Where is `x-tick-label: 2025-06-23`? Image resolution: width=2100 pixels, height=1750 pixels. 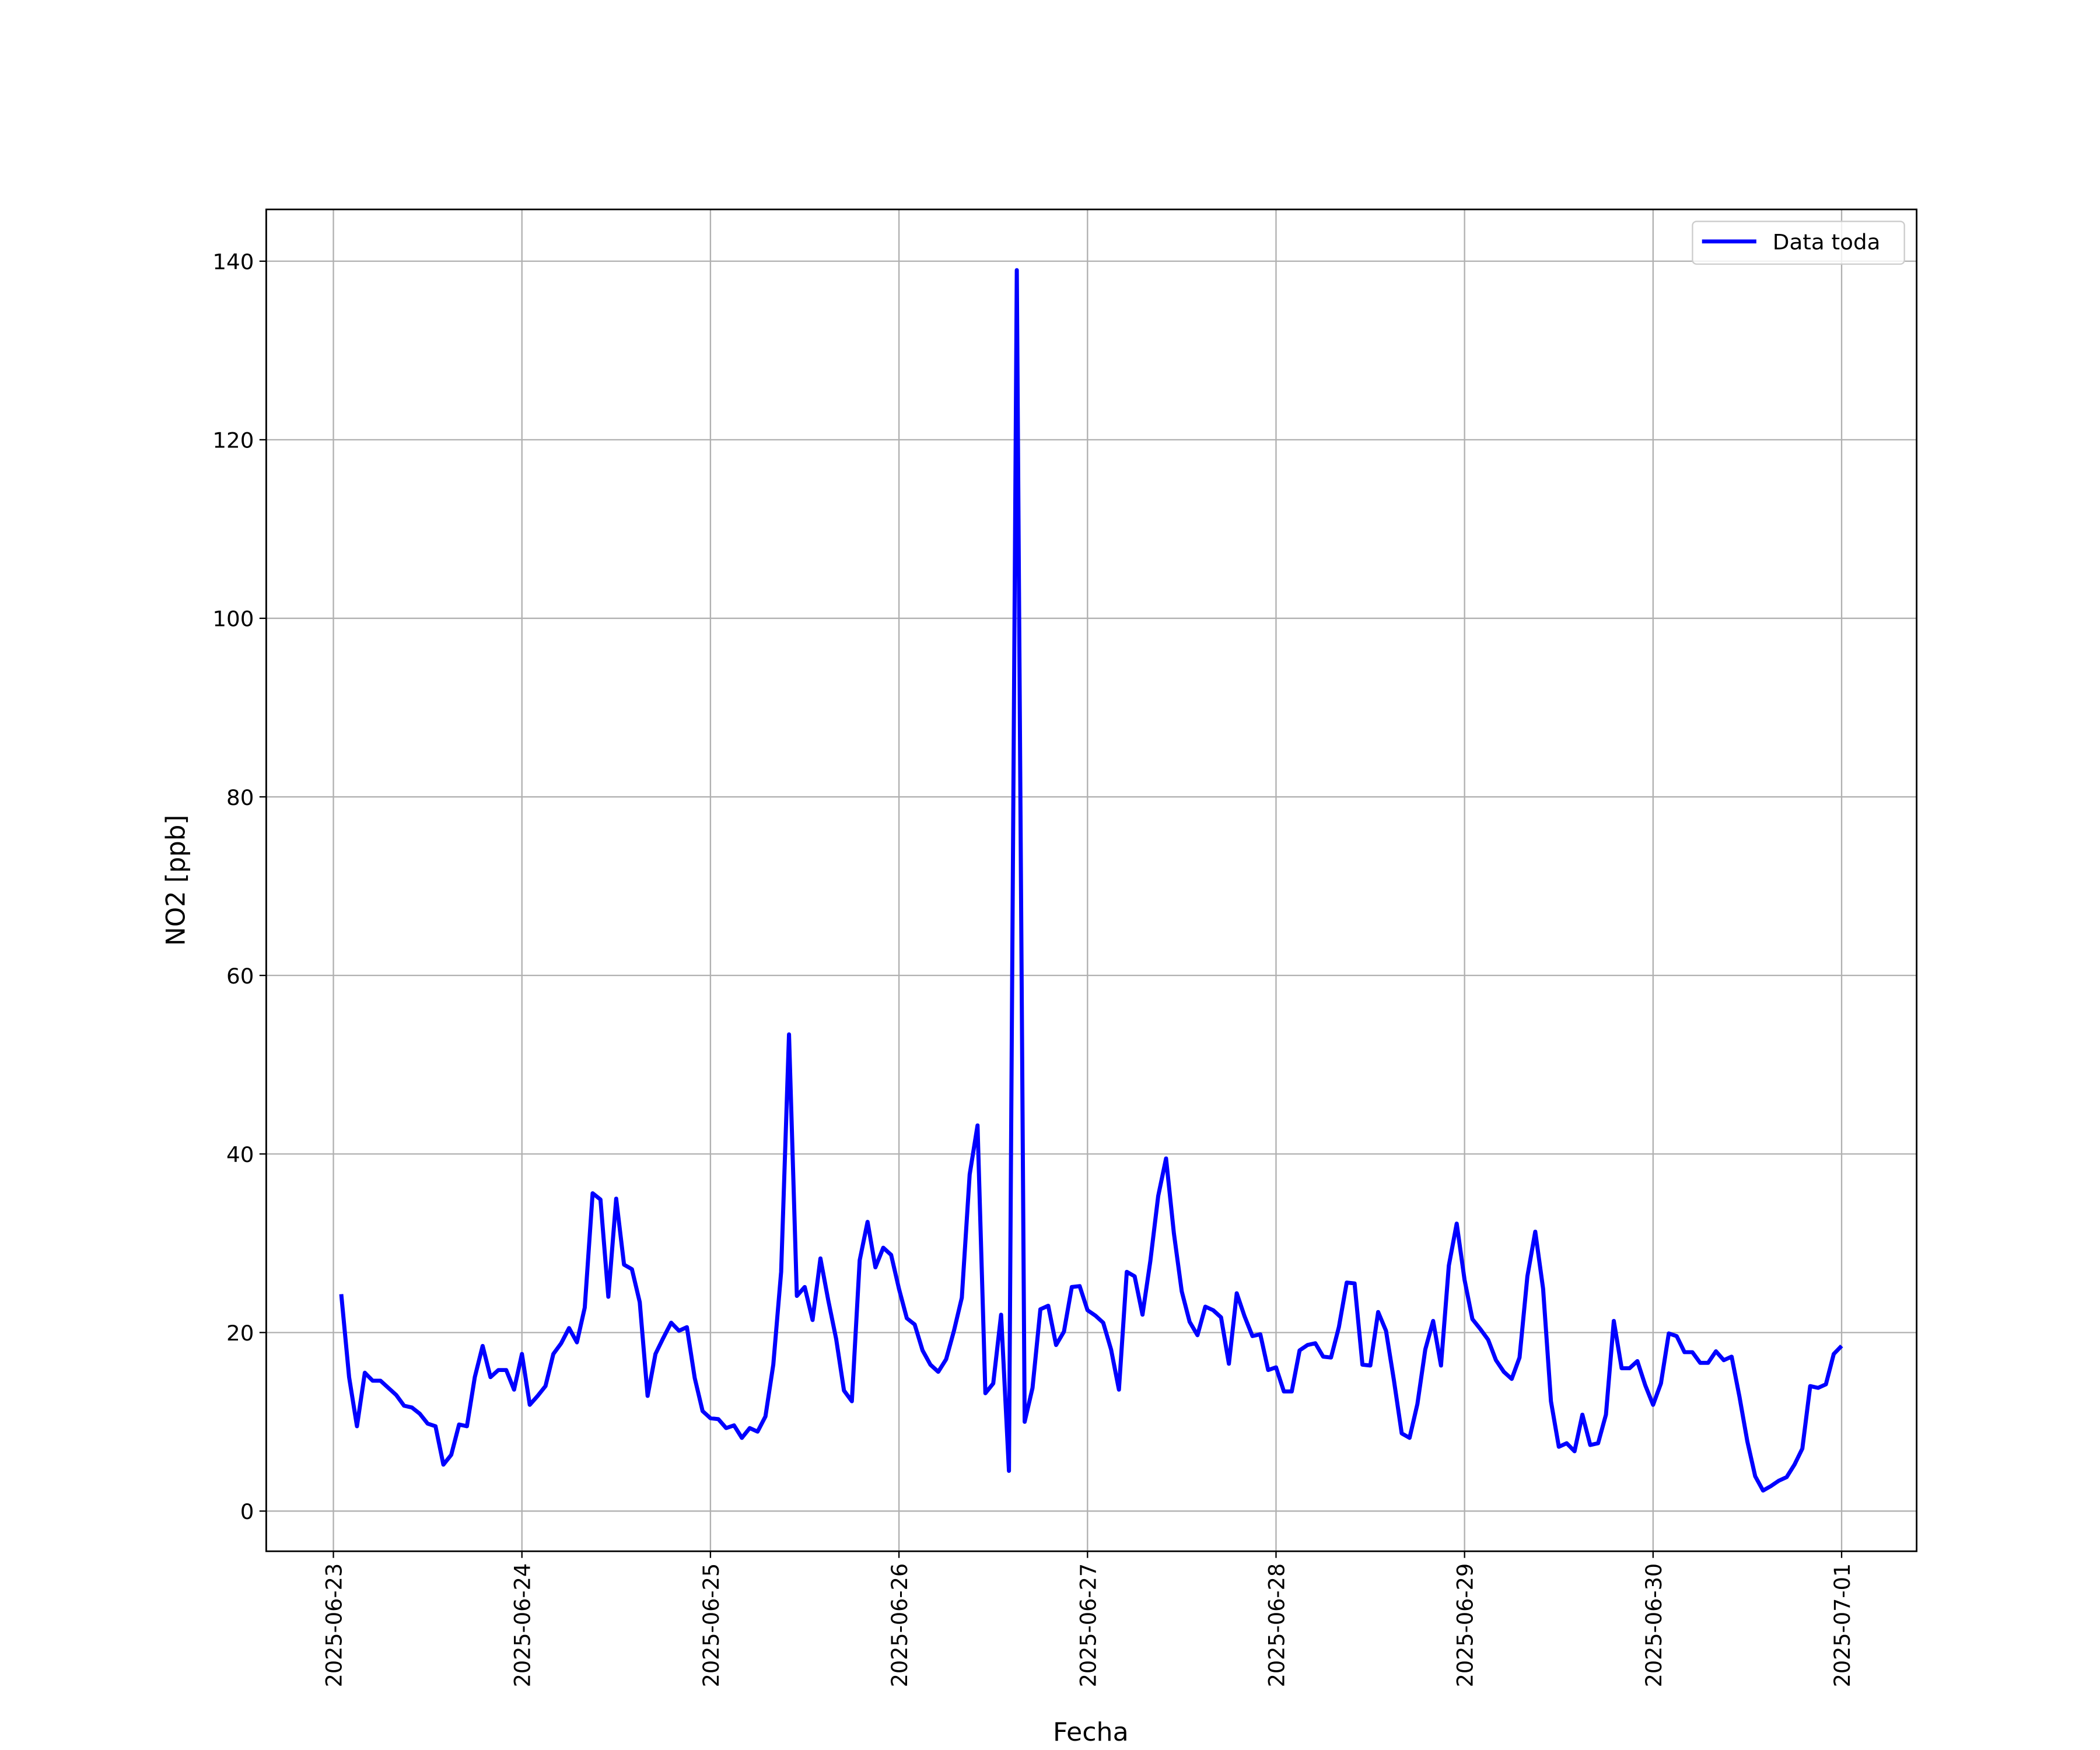 x-tick-label: 2025-06-23 is located at coordinates (333, 1625).